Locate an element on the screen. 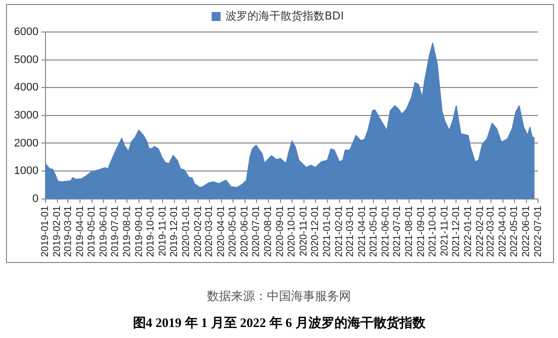 The width and height of the screenshot is (558, 338). x-tick-label: 2022-02-01 is located at coordinates (480, 231).